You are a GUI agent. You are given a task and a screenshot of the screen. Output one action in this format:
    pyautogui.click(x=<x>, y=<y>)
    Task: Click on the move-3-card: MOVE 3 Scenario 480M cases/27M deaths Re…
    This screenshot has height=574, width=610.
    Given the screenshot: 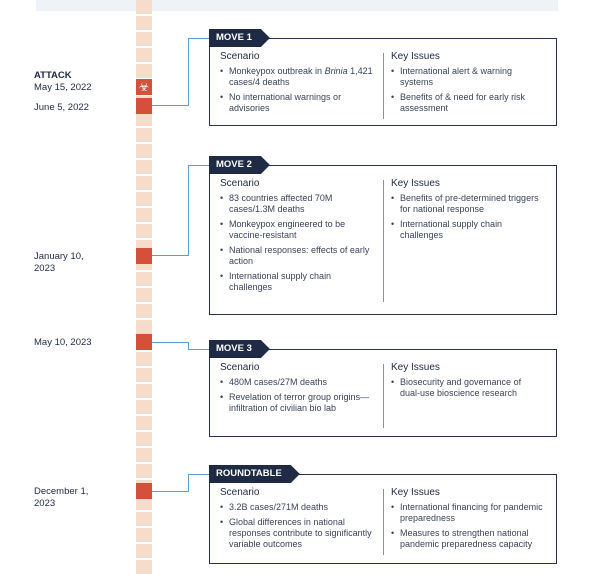 What is the action you would take?
    pyautogui.click(x=383, y=393)
    